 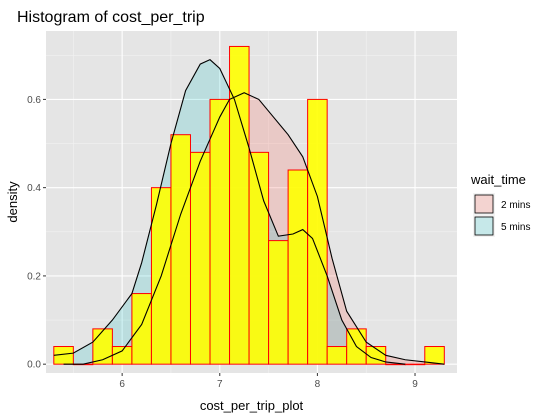 What do you see at coordinates (34, 365) in the screenshot?
I see `y-tick-label: 0.0` at bounding box center [34, 365].